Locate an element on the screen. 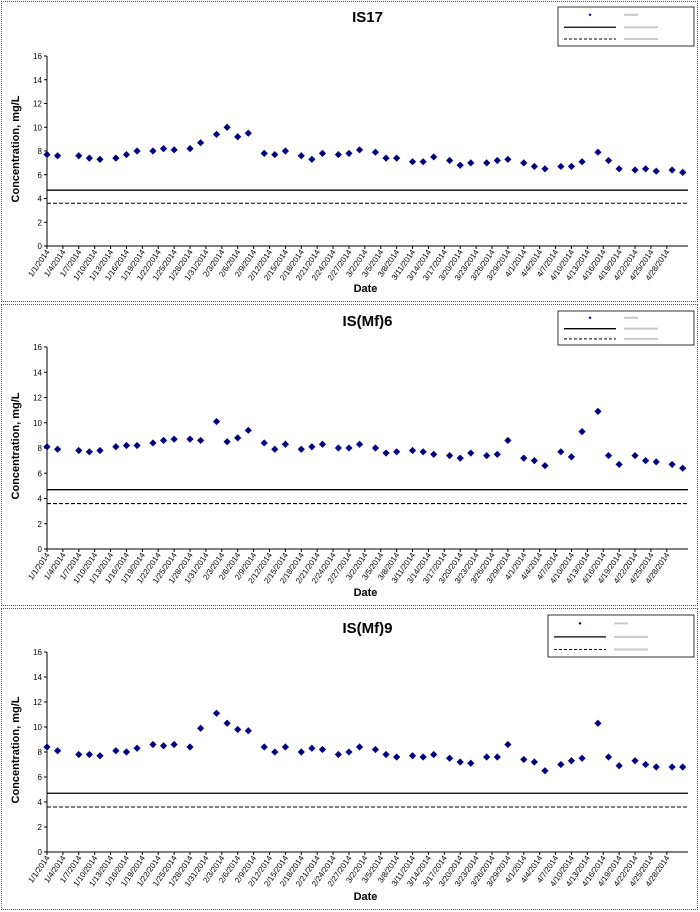 This screenshot has height=912, width=700. y-tick-label: 0 is located at coordinates (40, 246).